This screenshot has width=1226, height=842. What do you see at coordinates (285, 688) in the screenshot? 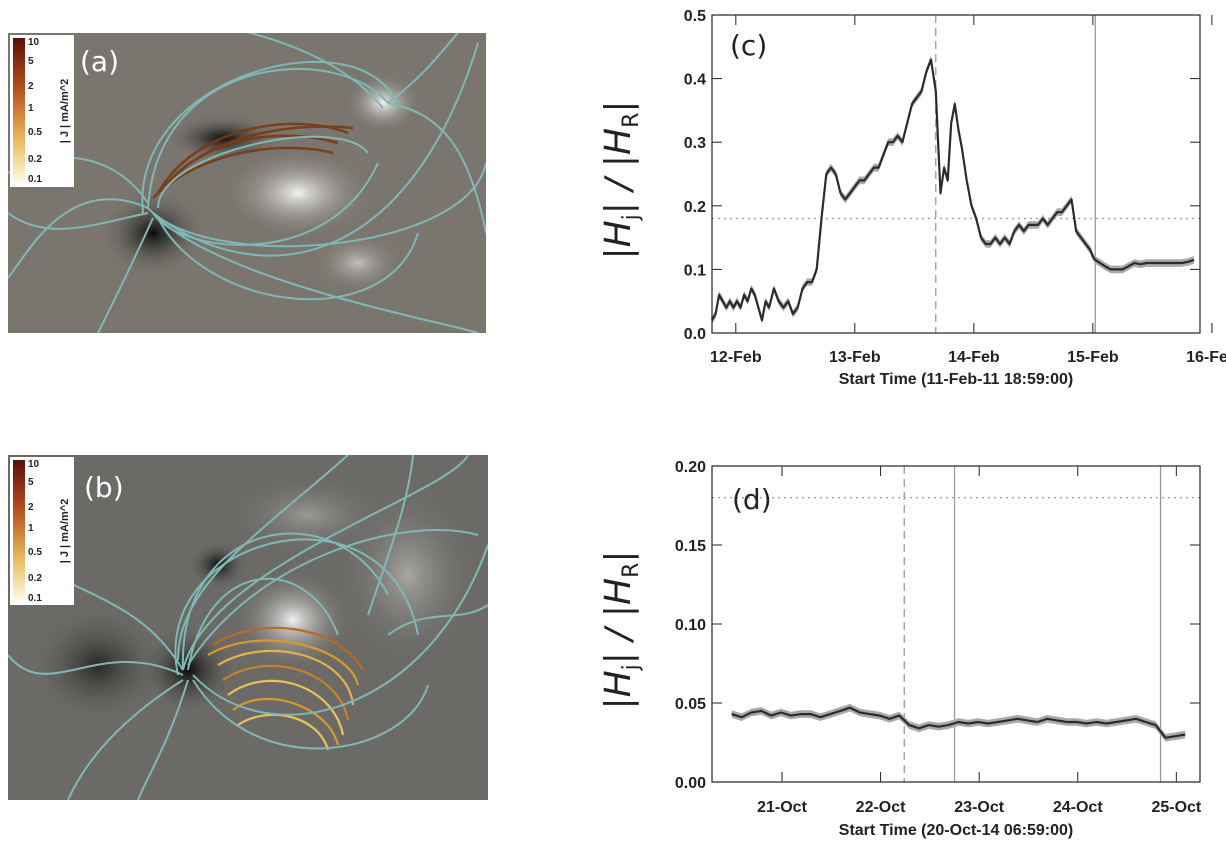
I see `current-field-lines` at bounding box center [285, 688].